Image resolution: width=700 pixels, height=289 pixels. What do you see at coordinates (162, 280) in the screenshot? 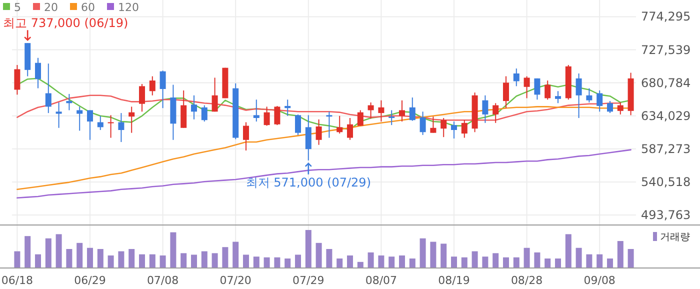
I see `x-tick-label: 07/08` at bounding box center [162, 280].